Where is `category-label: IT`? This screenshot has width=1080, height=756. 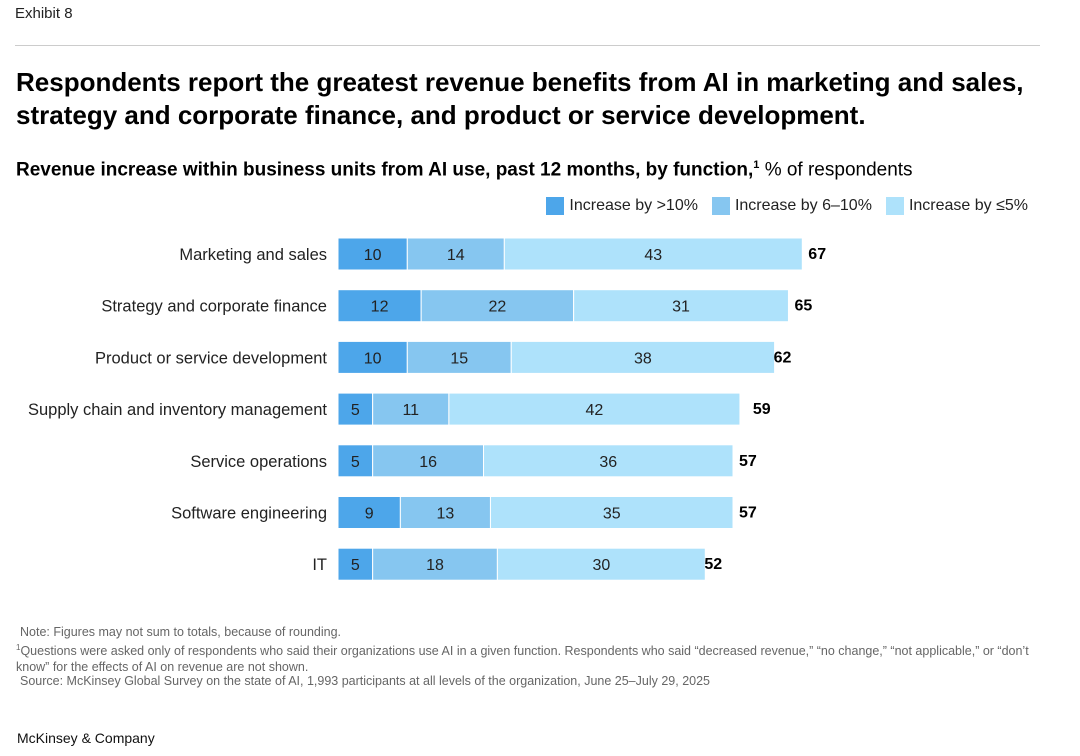 category-label: IT is located at coordinates (319, 565).